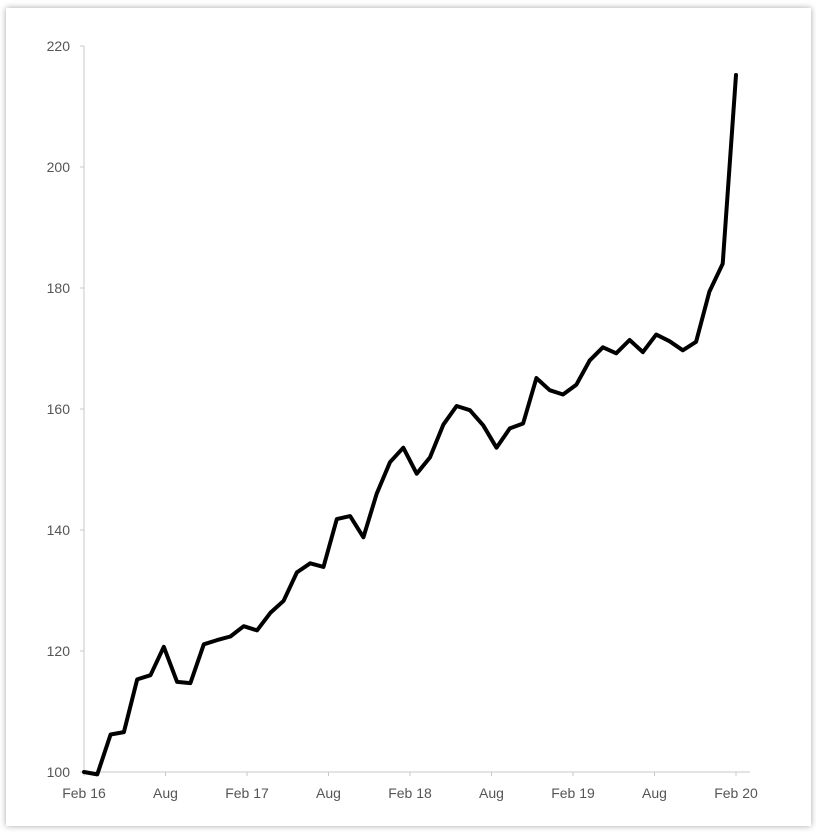  What do you see at coordinates (59, 409) in the screenshot?
I see `y-tick-label: 160` at bounding box center [59, 409].